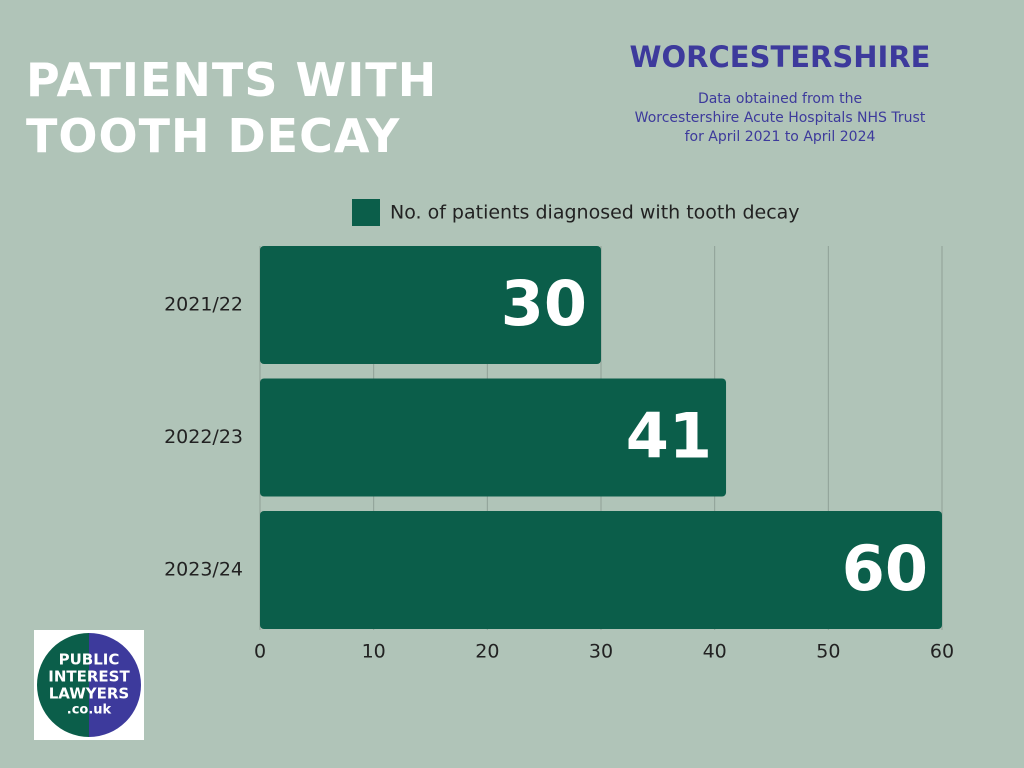 Image resolution: width=1024 pixels, height=768 pixels. I want to click on y-tick-label: 2023/24, so click(203, 570).